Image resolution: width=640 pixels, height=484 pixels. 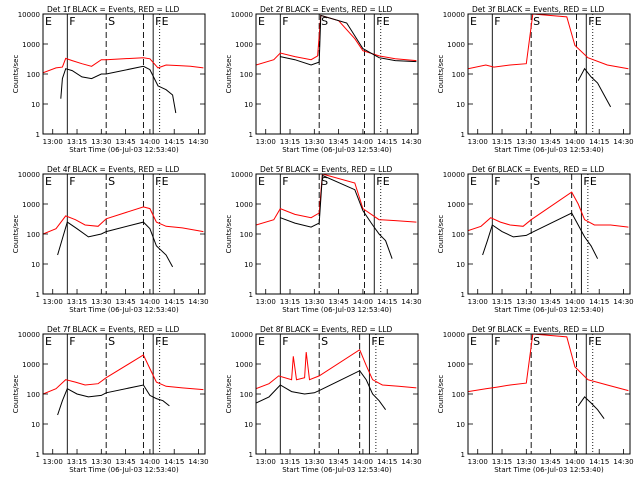 I want to click on panel-title: Det 1f BLACK = Events, RED = LLD, so click(x=113, y=9).